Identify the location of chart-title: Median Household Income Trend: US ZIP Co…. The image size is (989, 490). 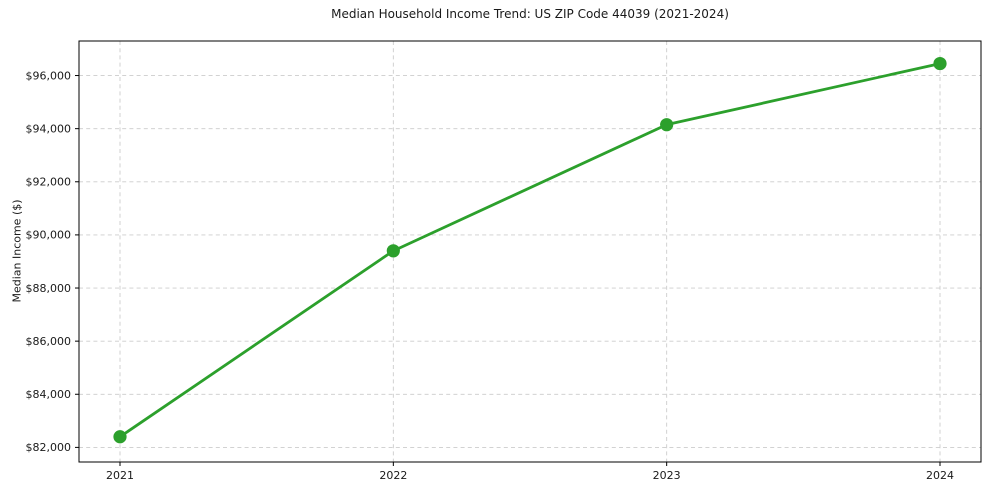
(530, 14).